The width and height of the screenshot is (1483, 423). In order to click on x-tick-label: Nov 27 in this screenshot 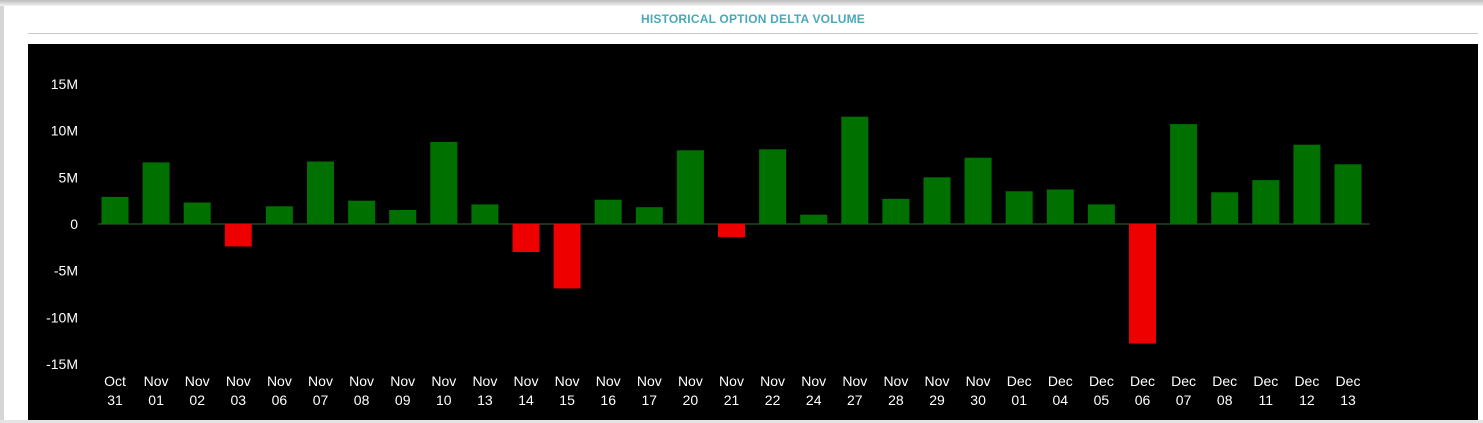, I will do `click(854, 390)`.